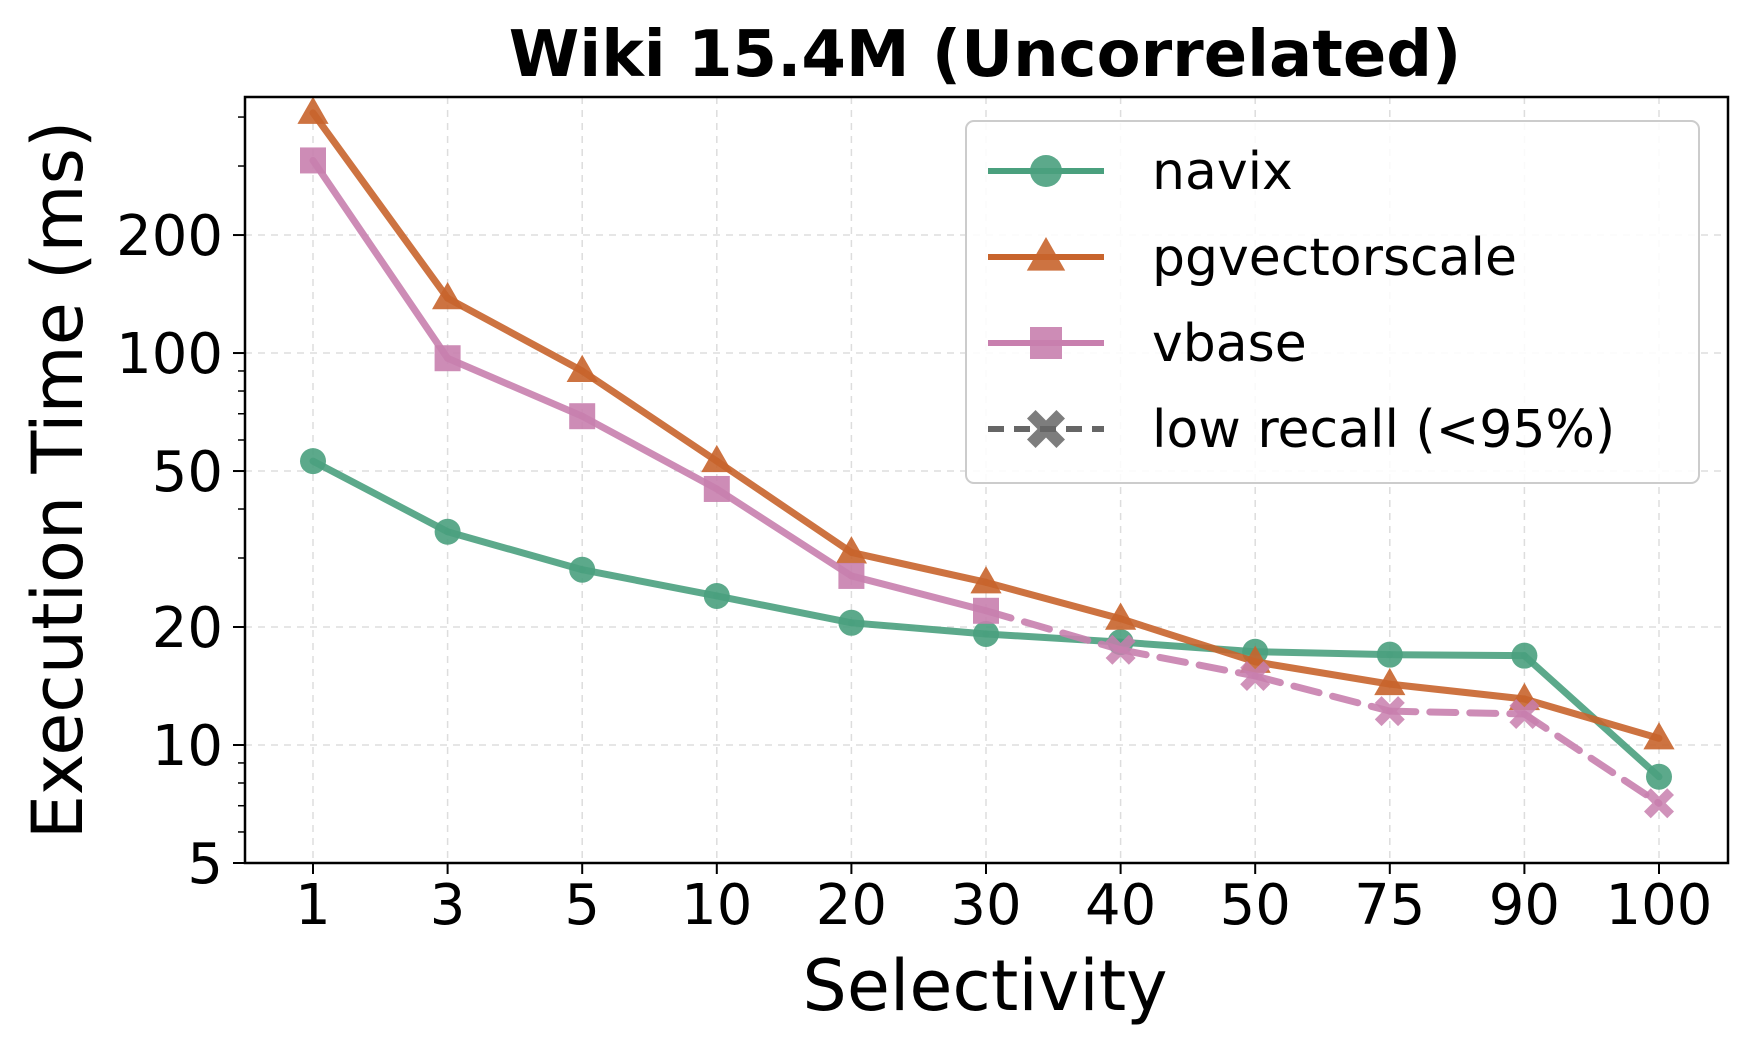  I want to click on x-tick-label: 5, so click(582, 905).